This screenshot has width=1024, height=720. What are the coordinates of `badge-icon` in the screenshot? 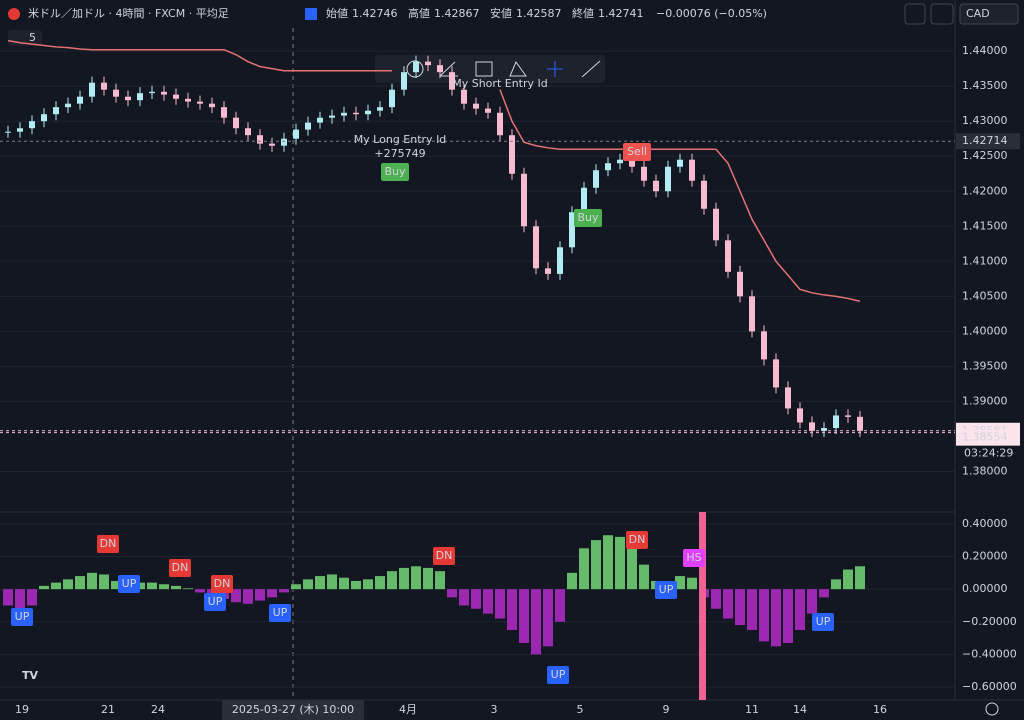 It's located at (311, 14).